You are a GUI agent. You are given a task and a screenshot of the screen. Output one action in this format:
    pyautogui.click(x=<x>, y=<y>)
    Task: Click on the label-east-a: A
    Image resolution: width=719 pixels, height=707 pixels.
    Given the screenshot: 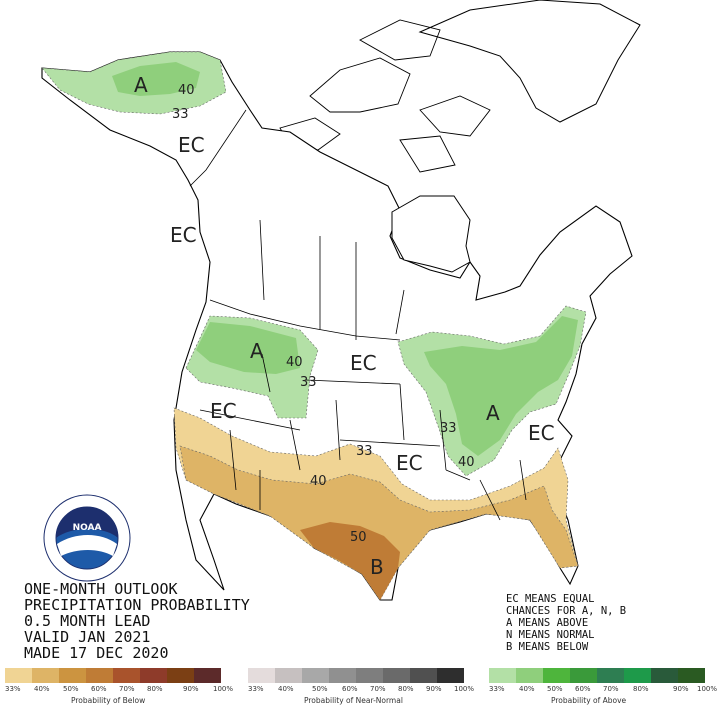 What is the action you would take?
    pyautogui.click(x=493, y=413)
    